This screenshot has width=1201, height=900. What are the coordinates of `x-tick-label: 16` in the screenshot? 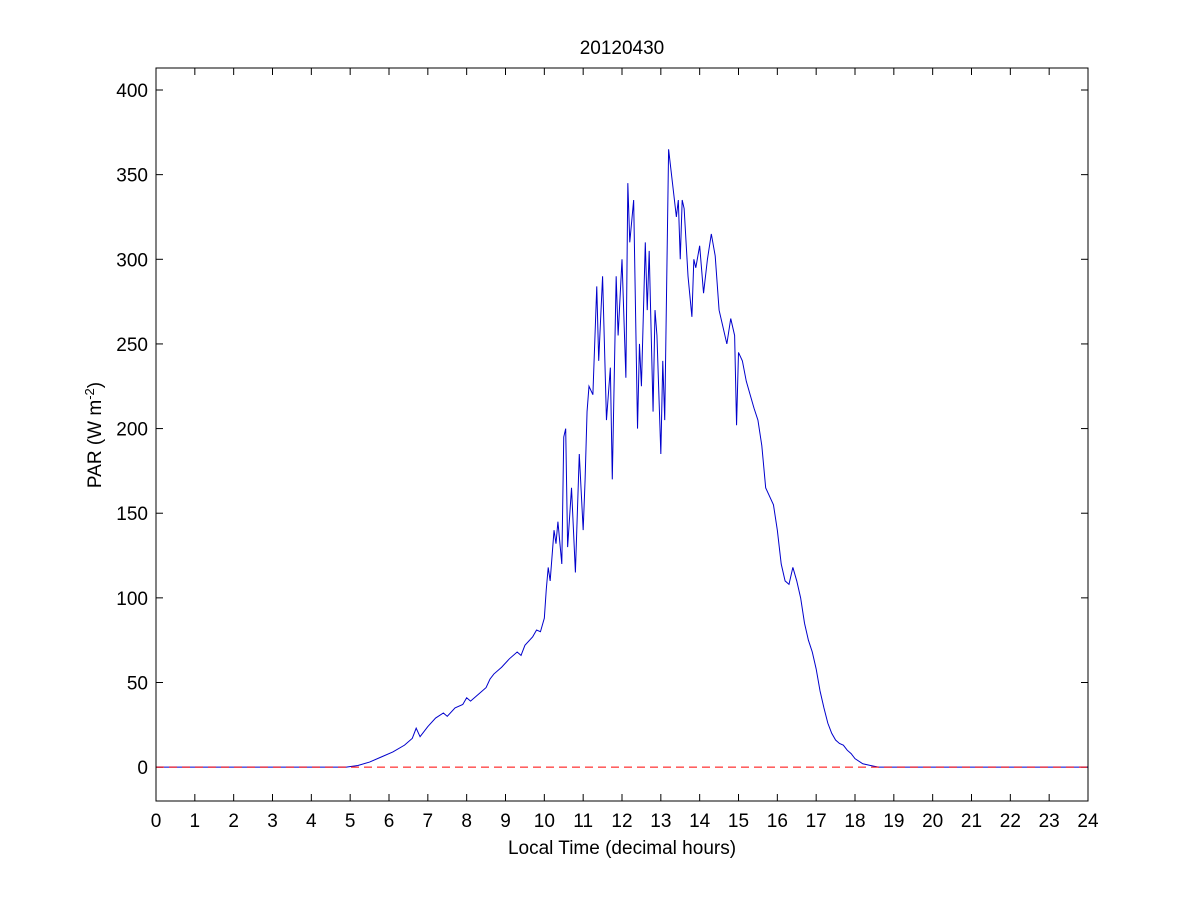 It's located at (777, 821).